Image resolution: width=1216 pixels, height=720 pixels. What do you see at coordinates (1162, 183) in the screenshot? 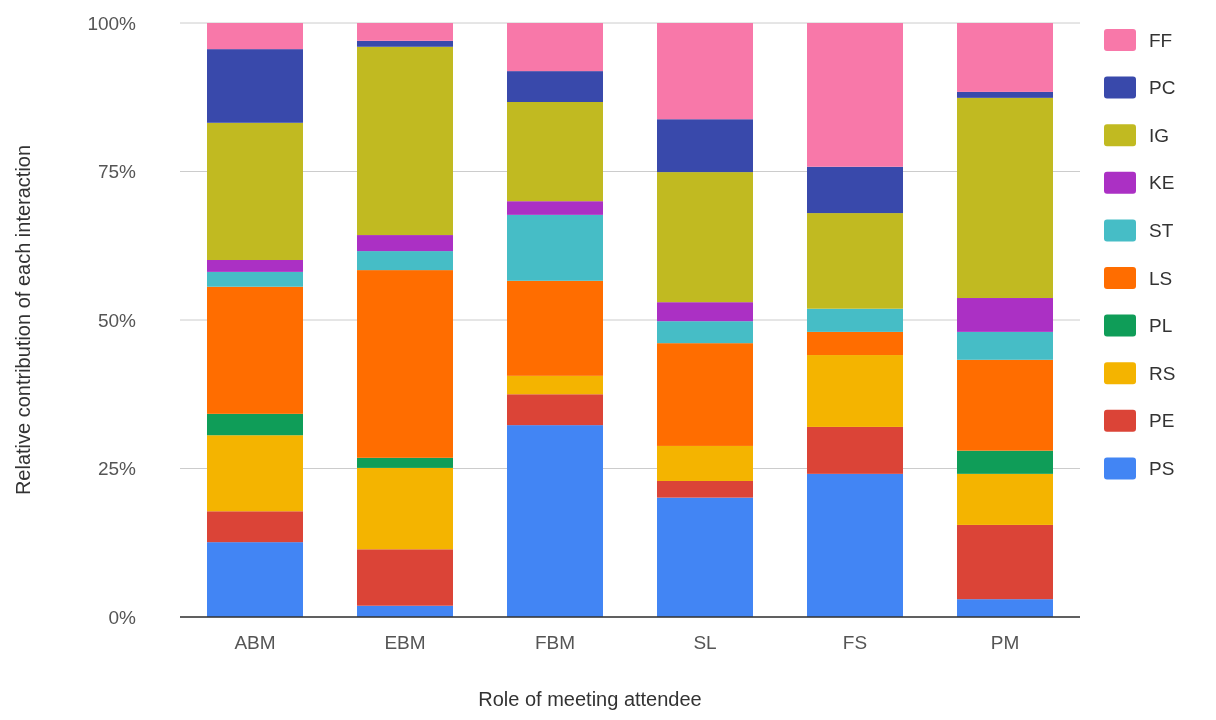
I see `legend-label: KE` at bounding box center [1162, 183].